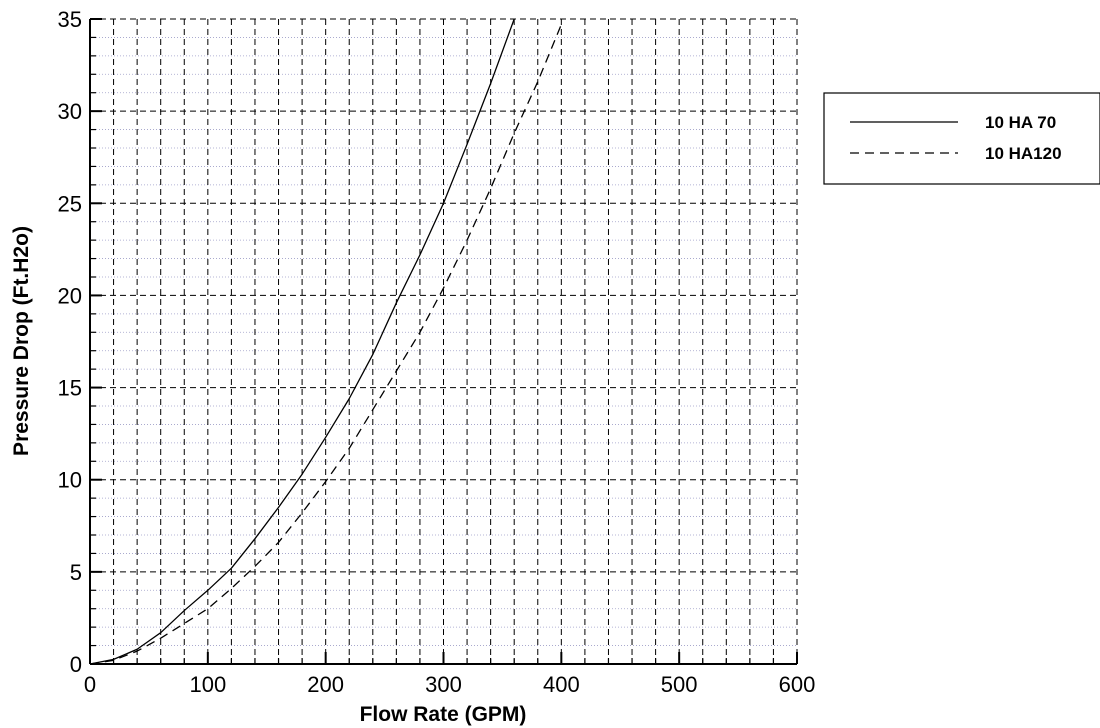  I want to click on legend: 10 HA 70 10 HA120, so click(961, 138).